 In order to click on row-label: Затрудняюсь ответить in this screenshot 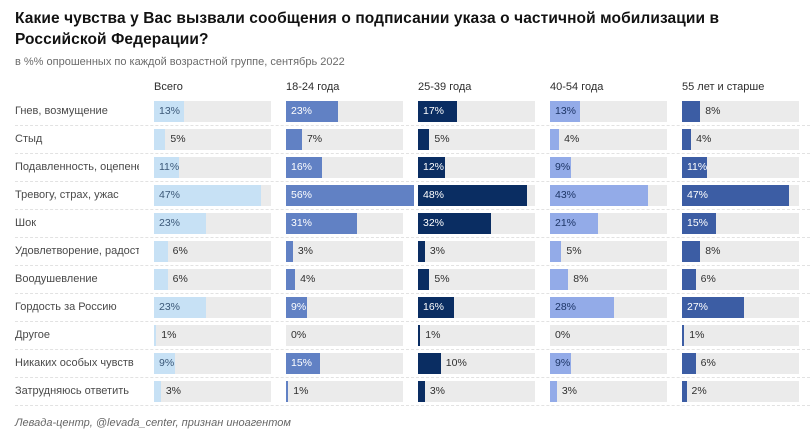, I will do `click(72, 391)`.